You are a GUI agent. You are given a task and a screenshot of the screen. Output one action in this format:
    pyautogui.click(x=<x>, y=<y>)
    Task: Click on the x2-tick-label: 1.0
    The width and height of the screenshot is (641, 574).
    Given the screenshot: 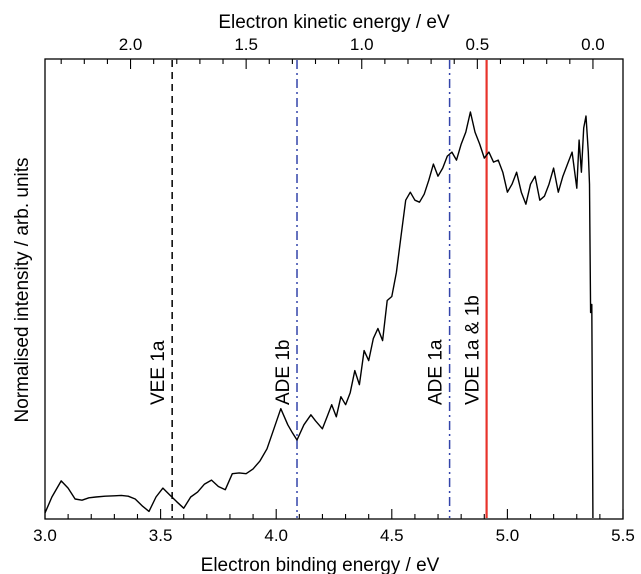 What is the action you would take?
    pyautogui.click(x=362, y=44)
    